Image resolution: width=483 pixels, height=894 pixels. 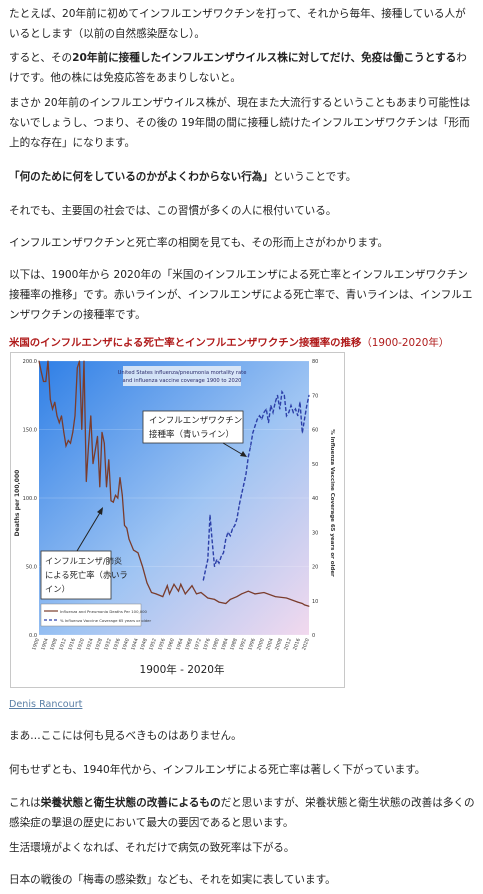 I want to click on paragraph-12: 日本の戦後の「梅毒の感染数」なども、それを如実に表しています。, so click(x=172, y=880).